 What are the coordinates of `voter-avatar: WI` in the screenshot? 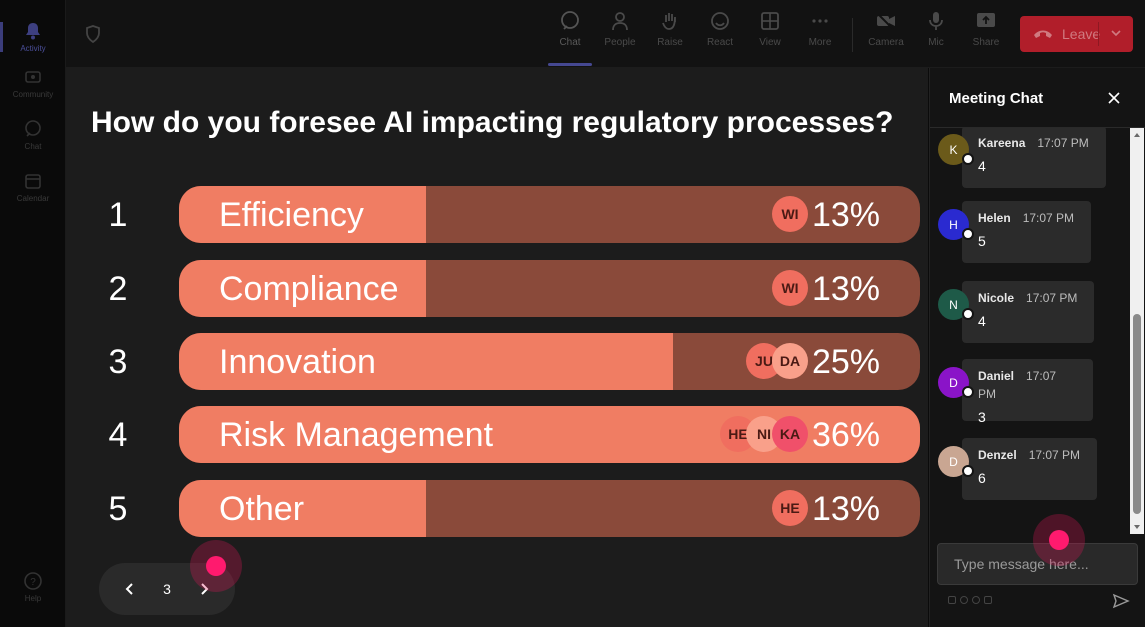 It's located at (790, 288).